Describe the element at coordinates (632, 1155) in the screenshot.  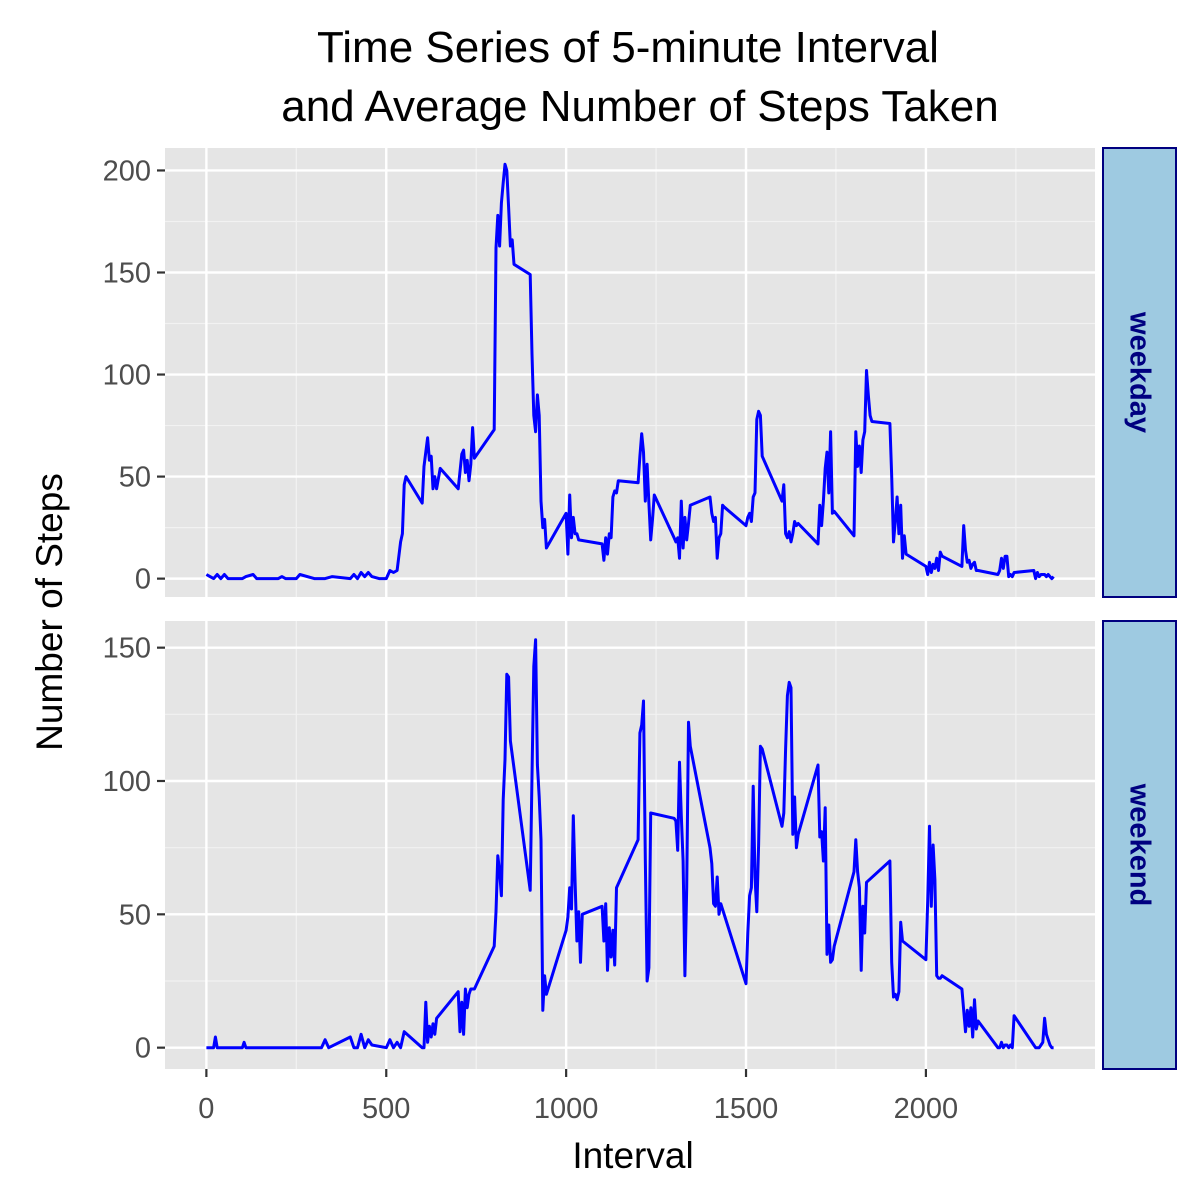
I see `x-axis-title: Interval` at that location.